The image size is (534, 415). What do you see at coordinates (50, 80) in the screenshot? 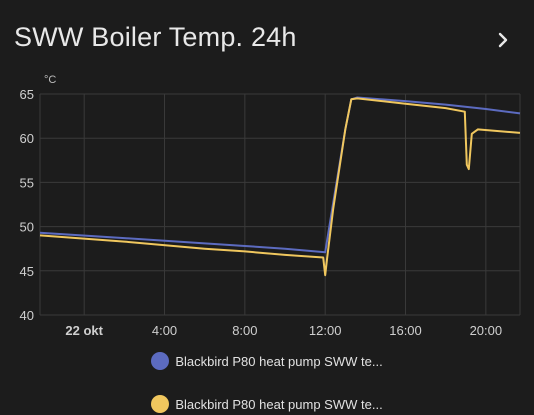
I see `y-axis-unit: °C` at bounding box center [50, 80].